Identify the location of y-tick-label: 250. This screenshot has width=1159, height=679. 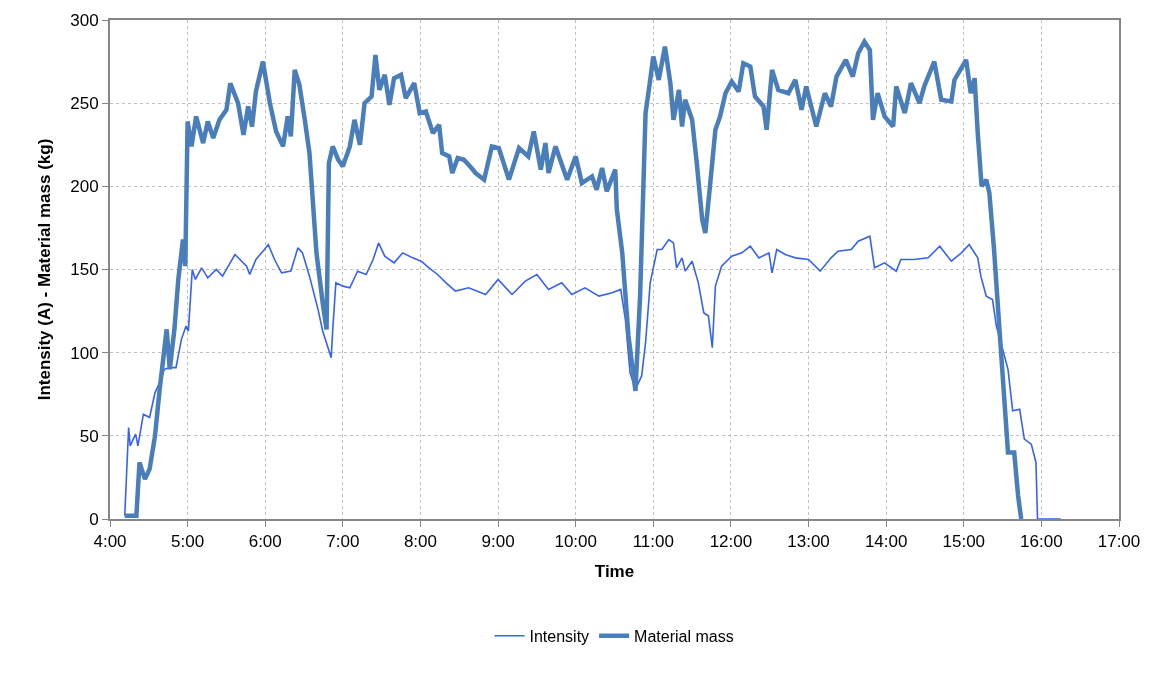
(84, 104).